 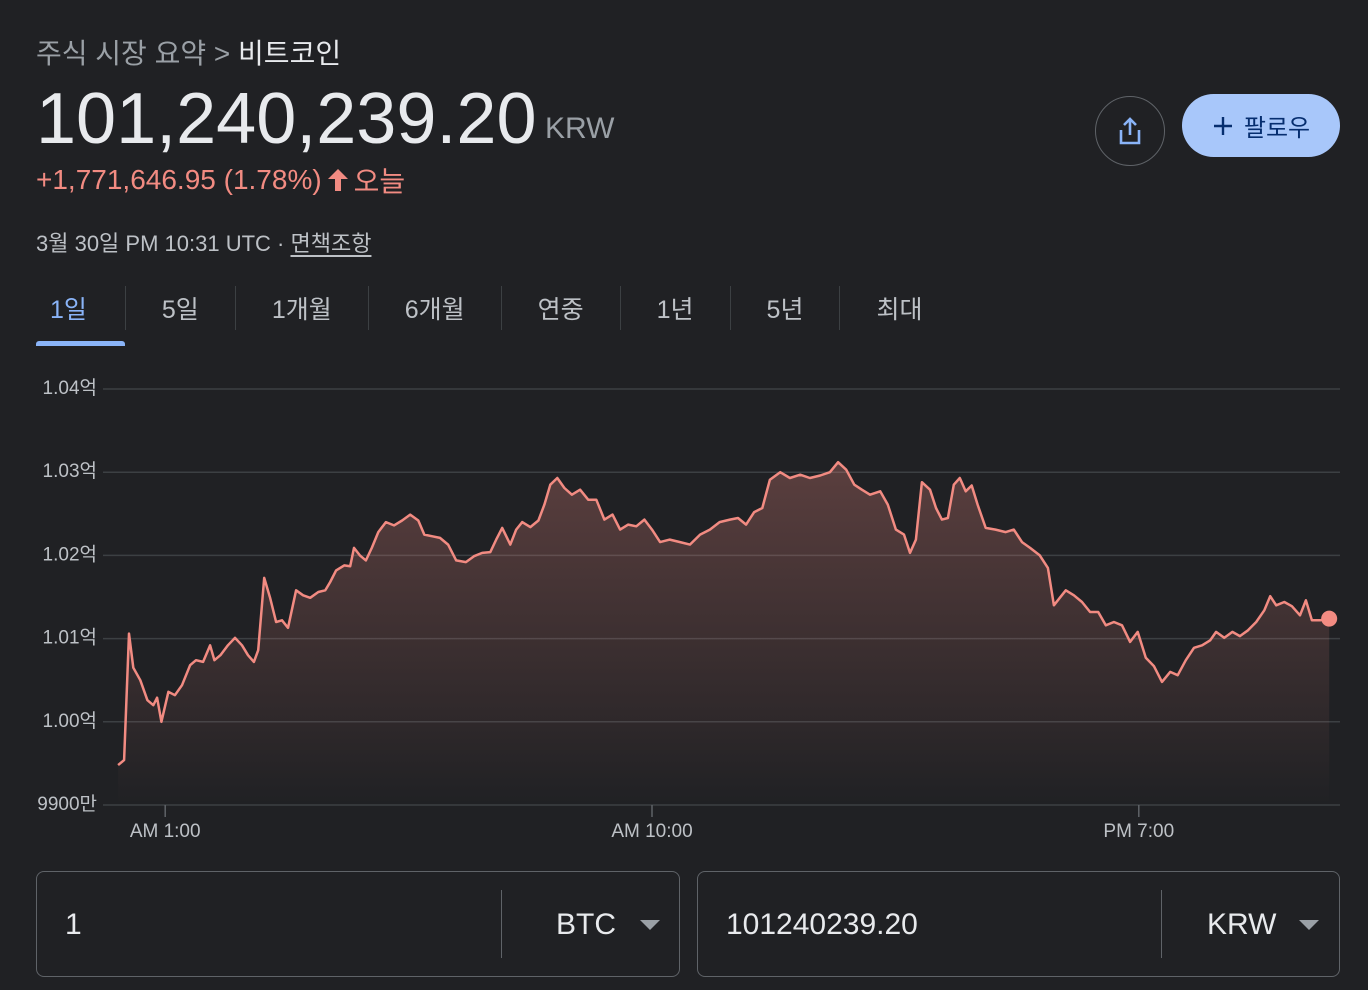 What do you see at coordinates (586, 924) in the screenshot?
I see `from-unit: BTC` at bounding box center [586, 924].